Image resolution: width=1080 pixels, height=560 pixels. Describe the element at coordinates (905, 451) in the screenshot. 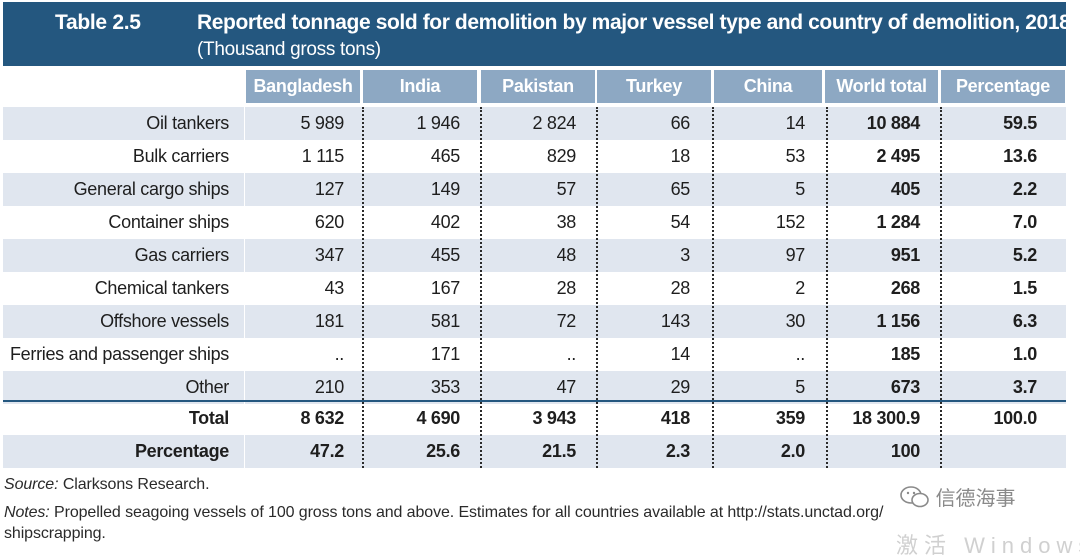

I see `table-cell: 100` at that location.